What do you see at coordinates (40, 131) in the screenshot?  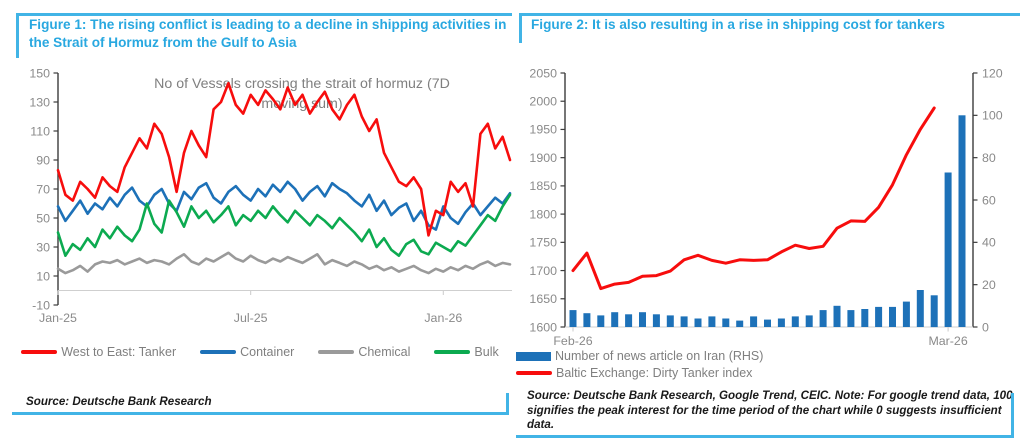 I see `y-tick-label: 110` at bounding box center [40, 131].